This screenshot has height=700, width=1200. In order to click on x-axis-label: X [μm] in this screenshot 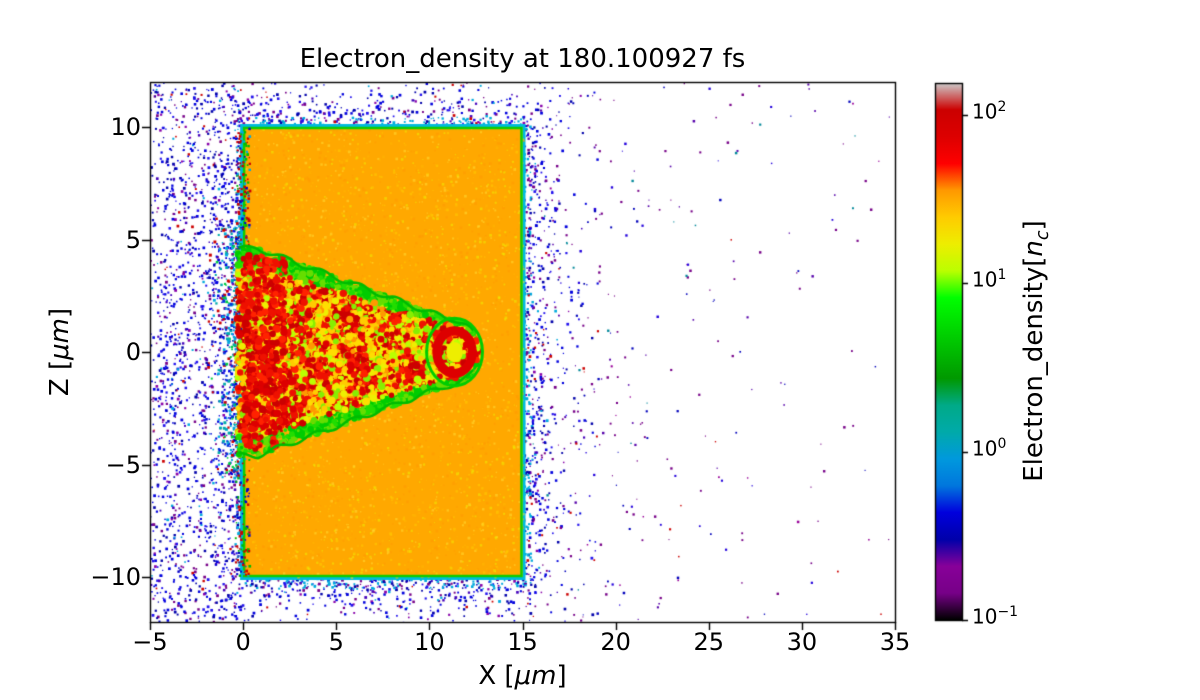, I will do `click(522, 676)`.